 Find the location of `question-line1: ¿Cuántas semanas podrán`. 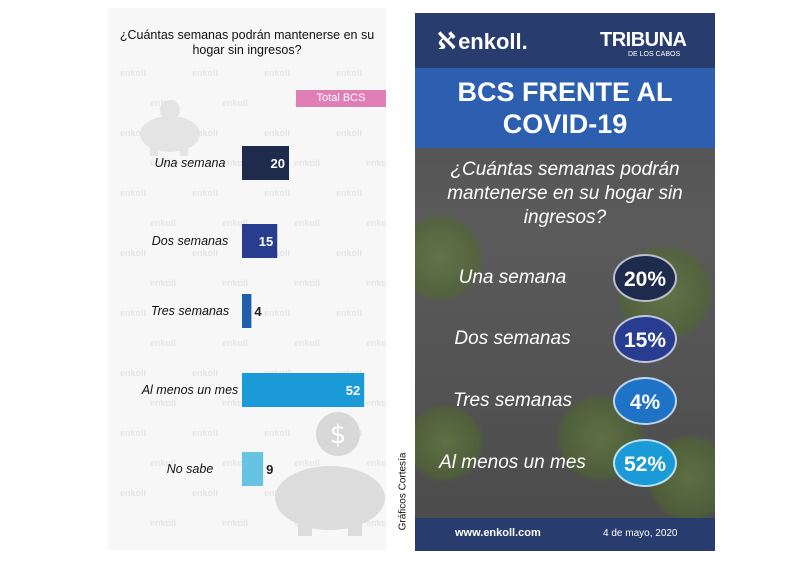

question-line1: ¿Cuántas semanas podrán is located at coordinates (565, 169).